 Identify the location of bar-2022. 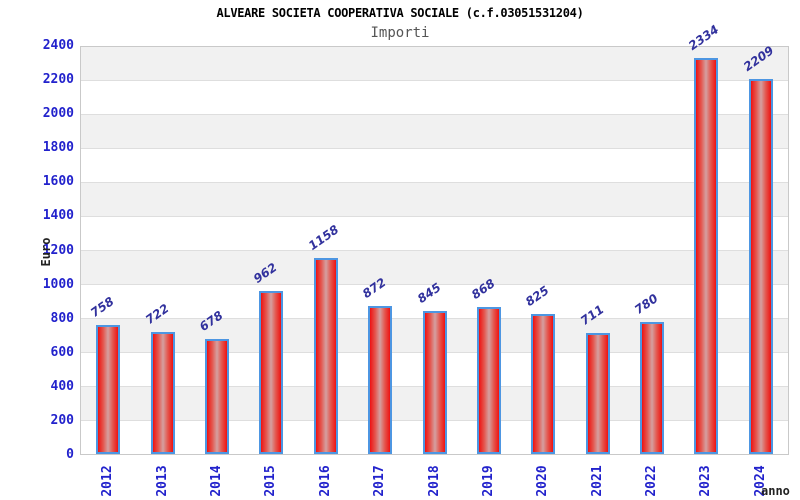
(652, 387).